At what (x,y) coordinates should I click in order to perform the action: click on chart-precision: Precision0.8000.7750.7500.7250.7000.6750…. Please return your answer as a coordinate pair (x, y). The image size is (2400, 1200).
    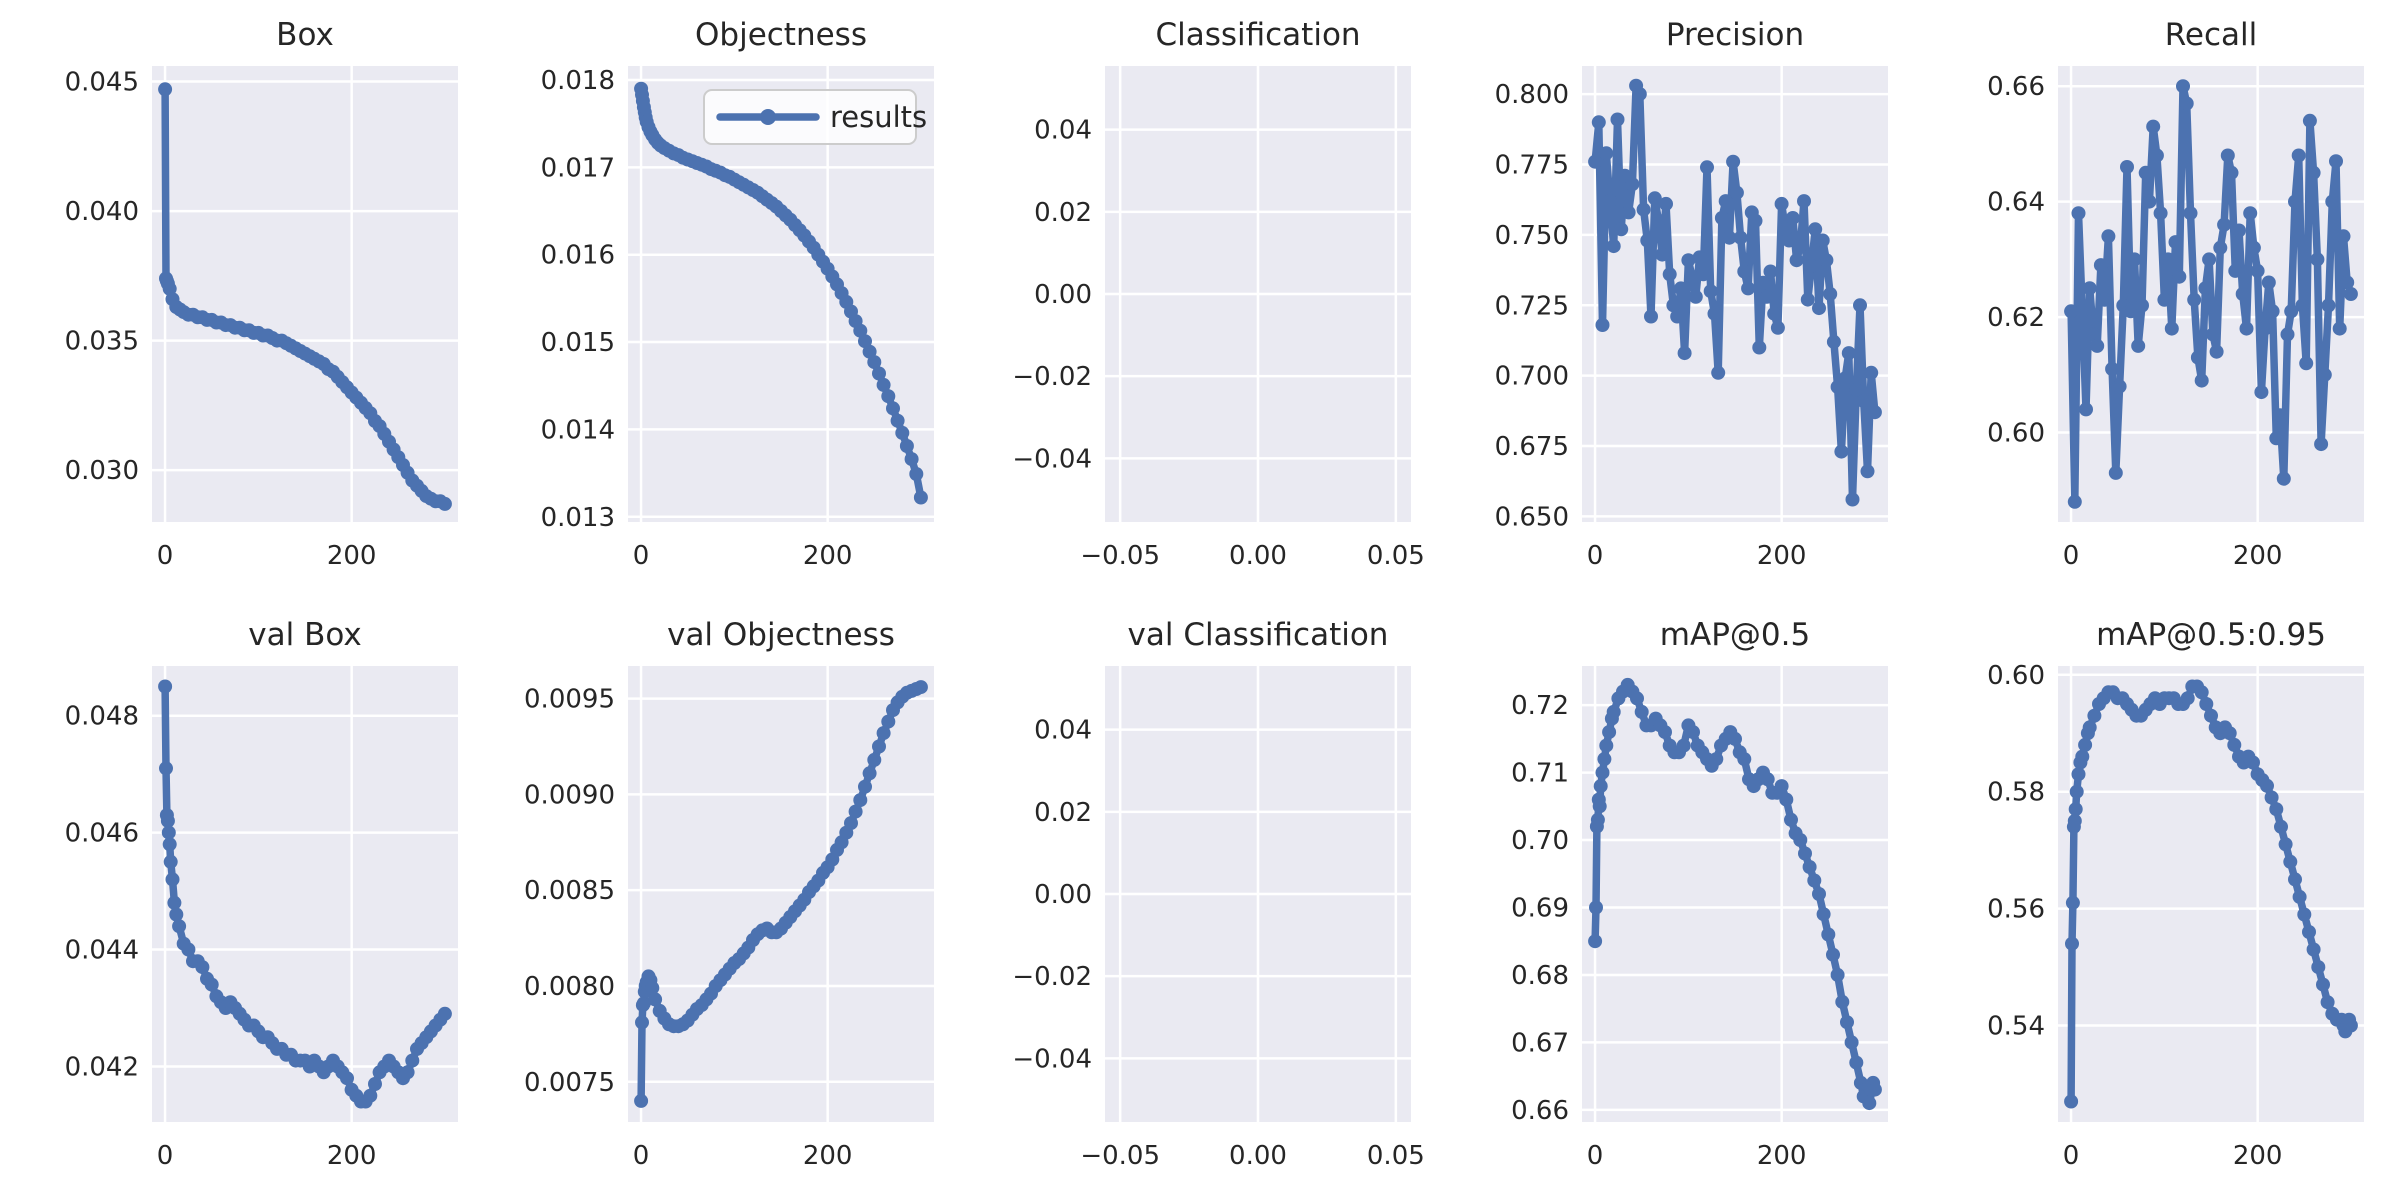
    Looking at the image, I should click on (1691, 294).